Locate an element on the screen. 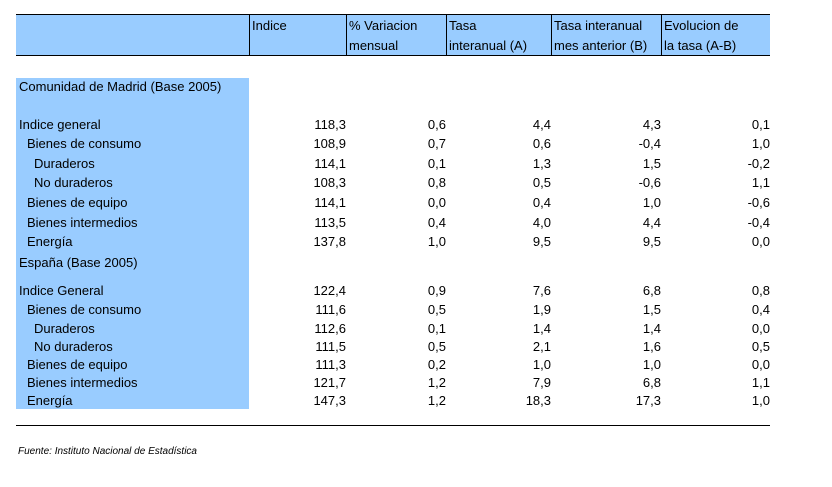 Image resolution: width=832 pixels, height=487 pixels. header-cell-label is located at coordinates (132, 35).